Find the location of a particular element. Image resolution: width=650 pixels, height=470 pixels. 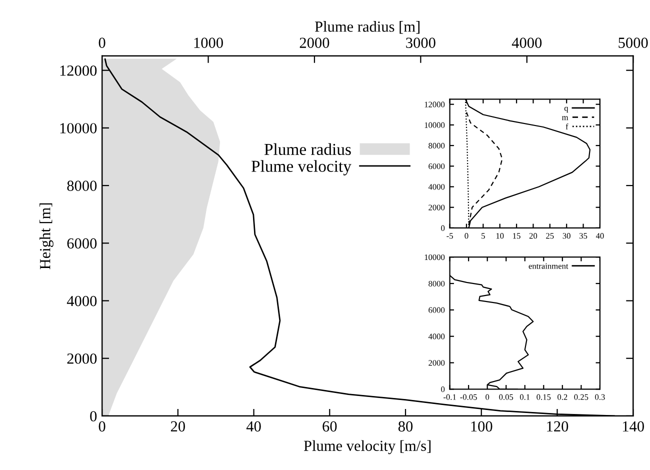

legend-label: Plume radius is located at coordinates (307, 149).